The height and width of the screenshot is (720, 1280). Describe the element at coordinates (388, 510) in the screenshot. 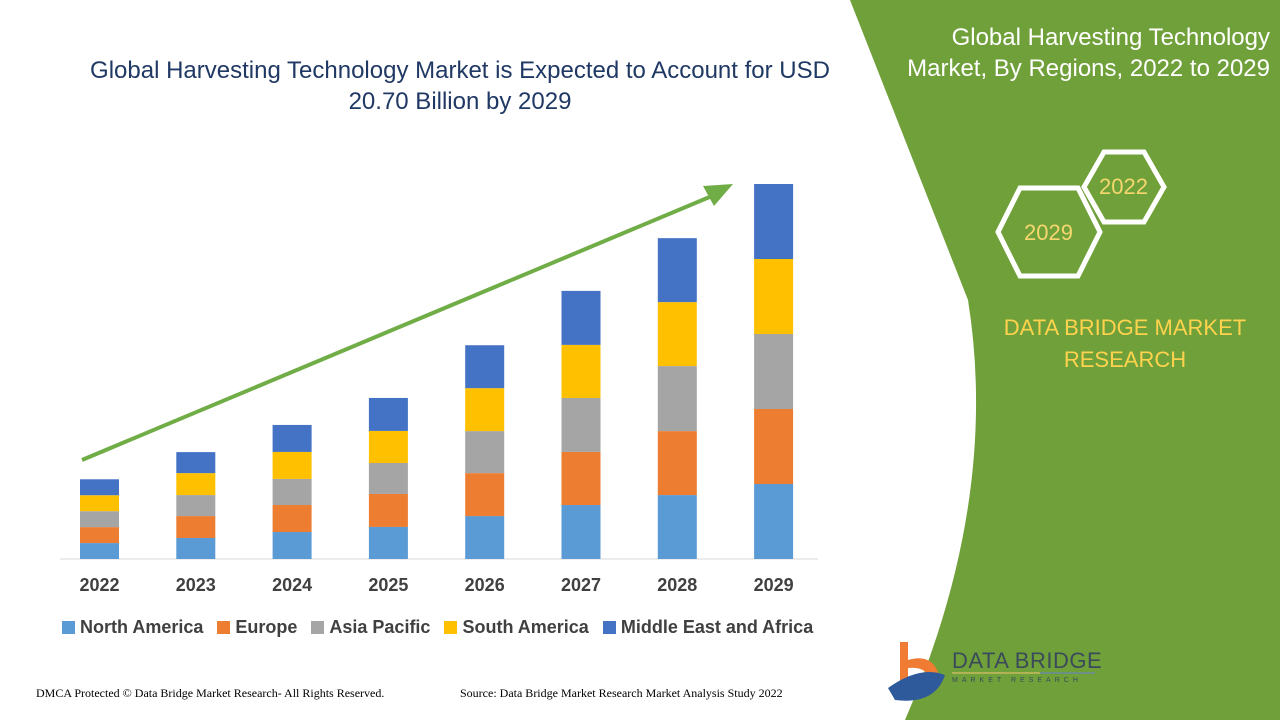

I see `bar-segment-2025-europe` at that location.